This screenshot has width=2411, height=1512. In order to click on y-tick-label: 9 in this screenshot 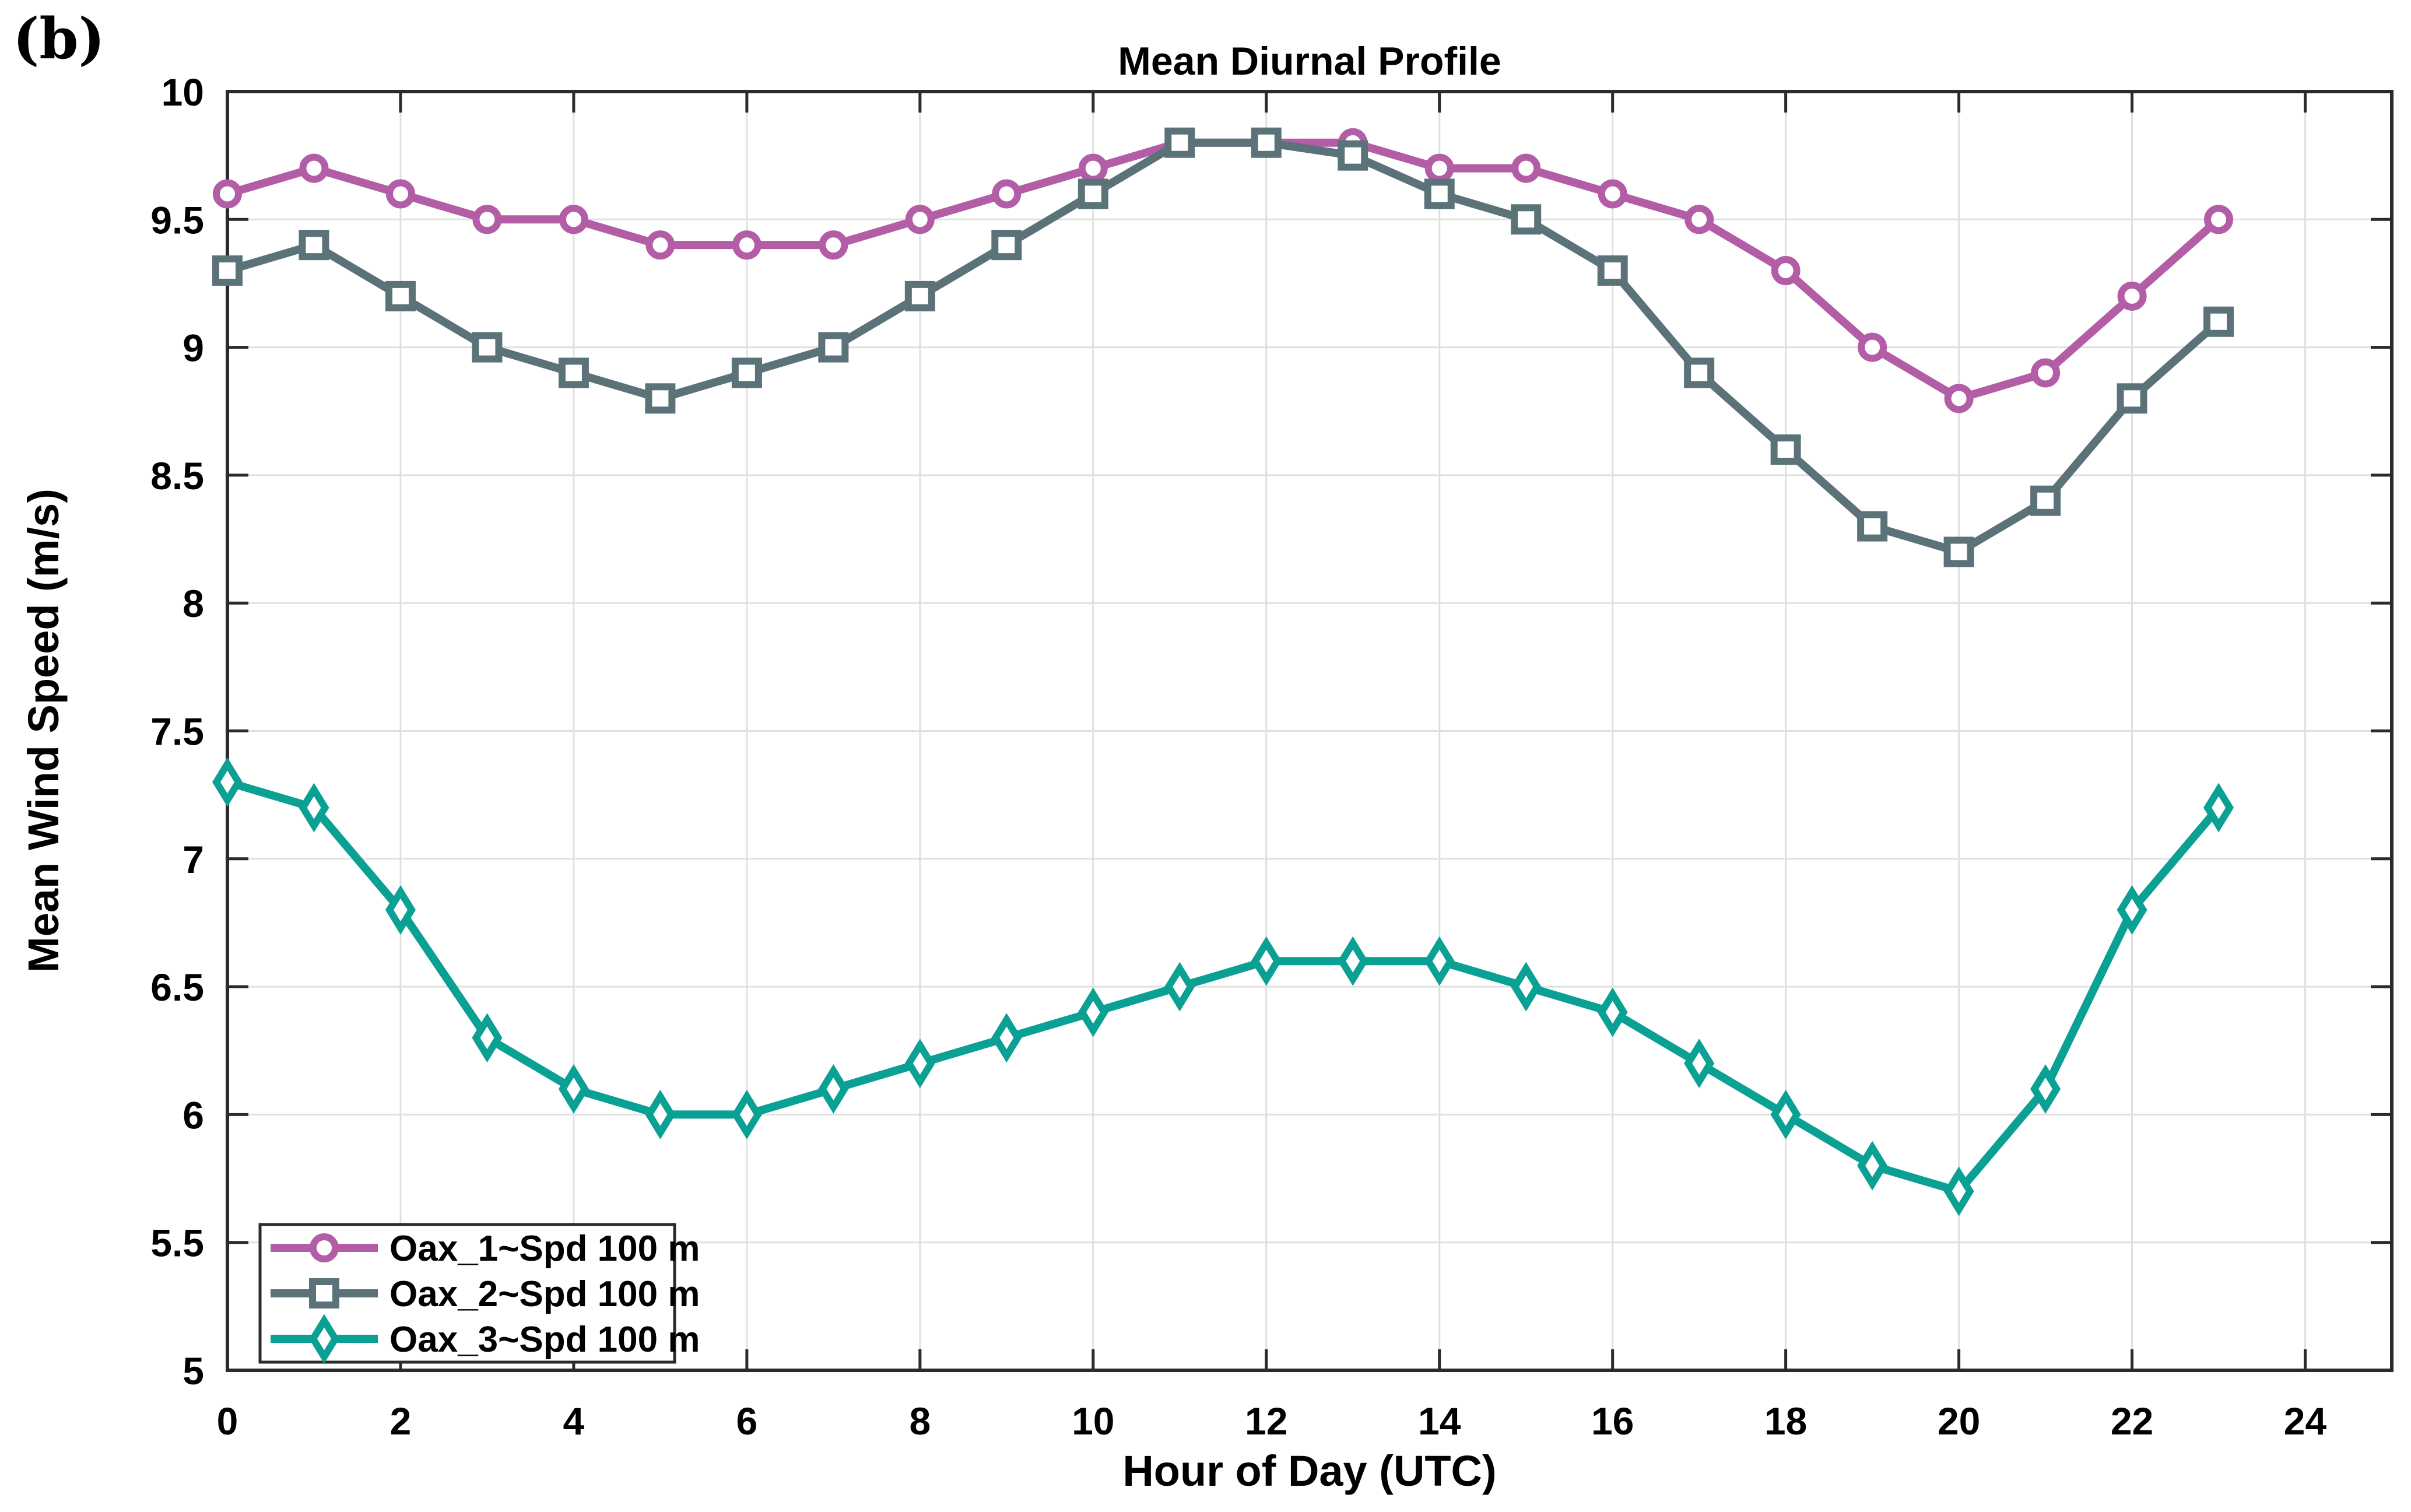, I will do `click(193, 348)`.